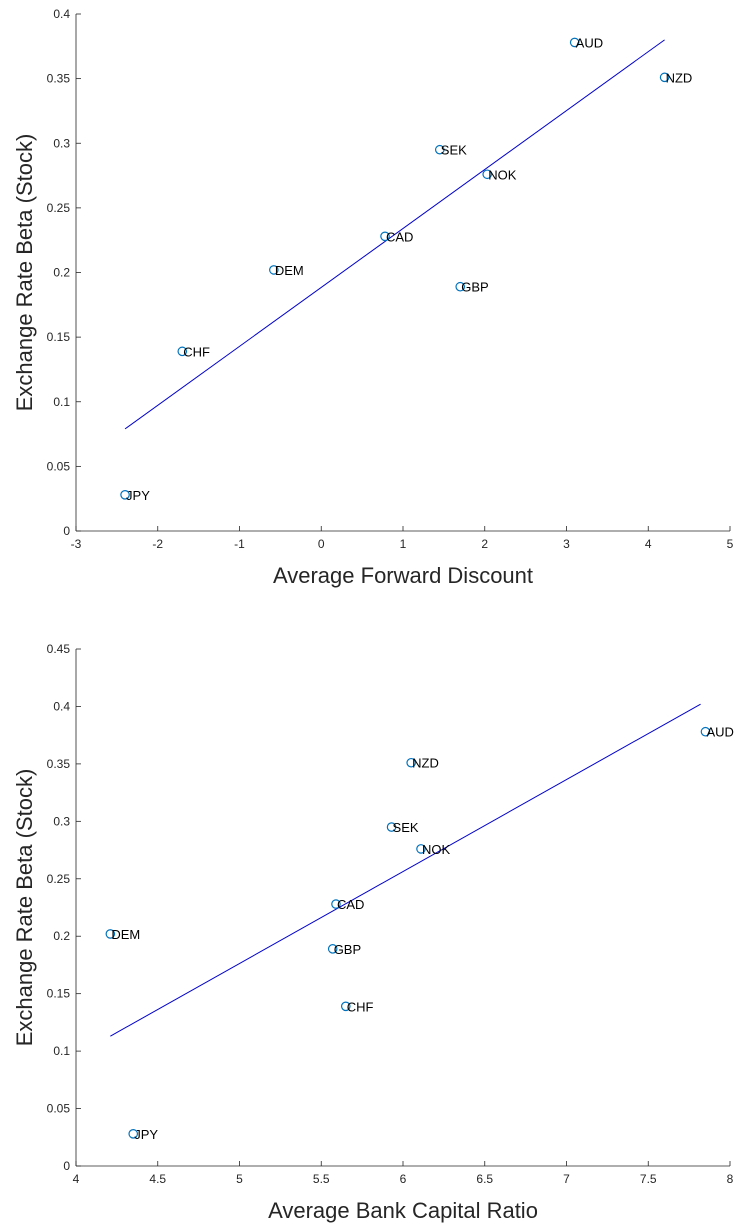  Describe the element at coordinates (403, 575) in the screenshot. I see `x-axis-title: Average Forward Discount` at that location.